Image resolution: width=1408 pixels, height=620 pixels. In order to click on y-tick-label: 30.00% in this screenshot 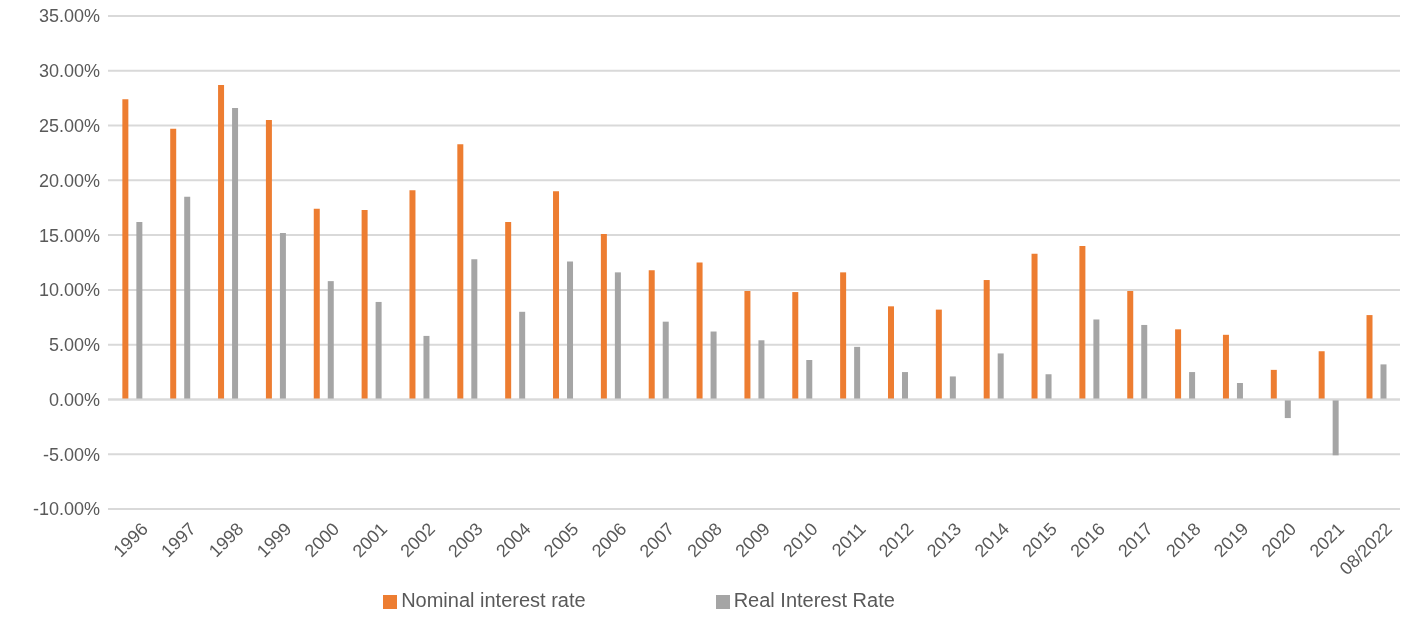, I will do `click(69, 71)`.